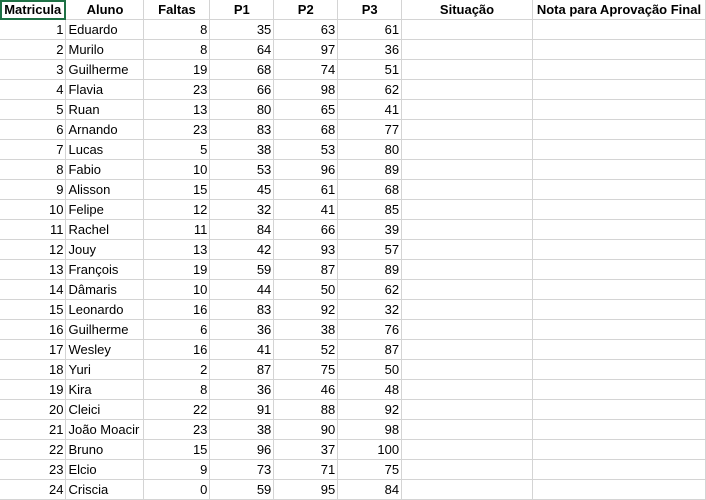 Image resolution: width=706 pixels, height=500 pixels. I want to click on cell-faltas: 12, so click(177, 209).